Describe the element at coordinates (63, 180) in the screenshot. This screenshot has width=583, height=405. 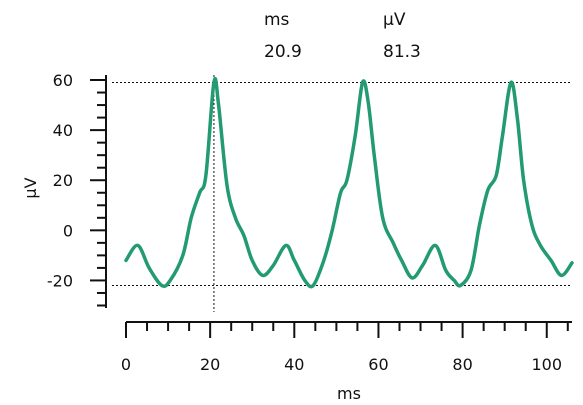
I see `y-tick-label: 20` at that location.